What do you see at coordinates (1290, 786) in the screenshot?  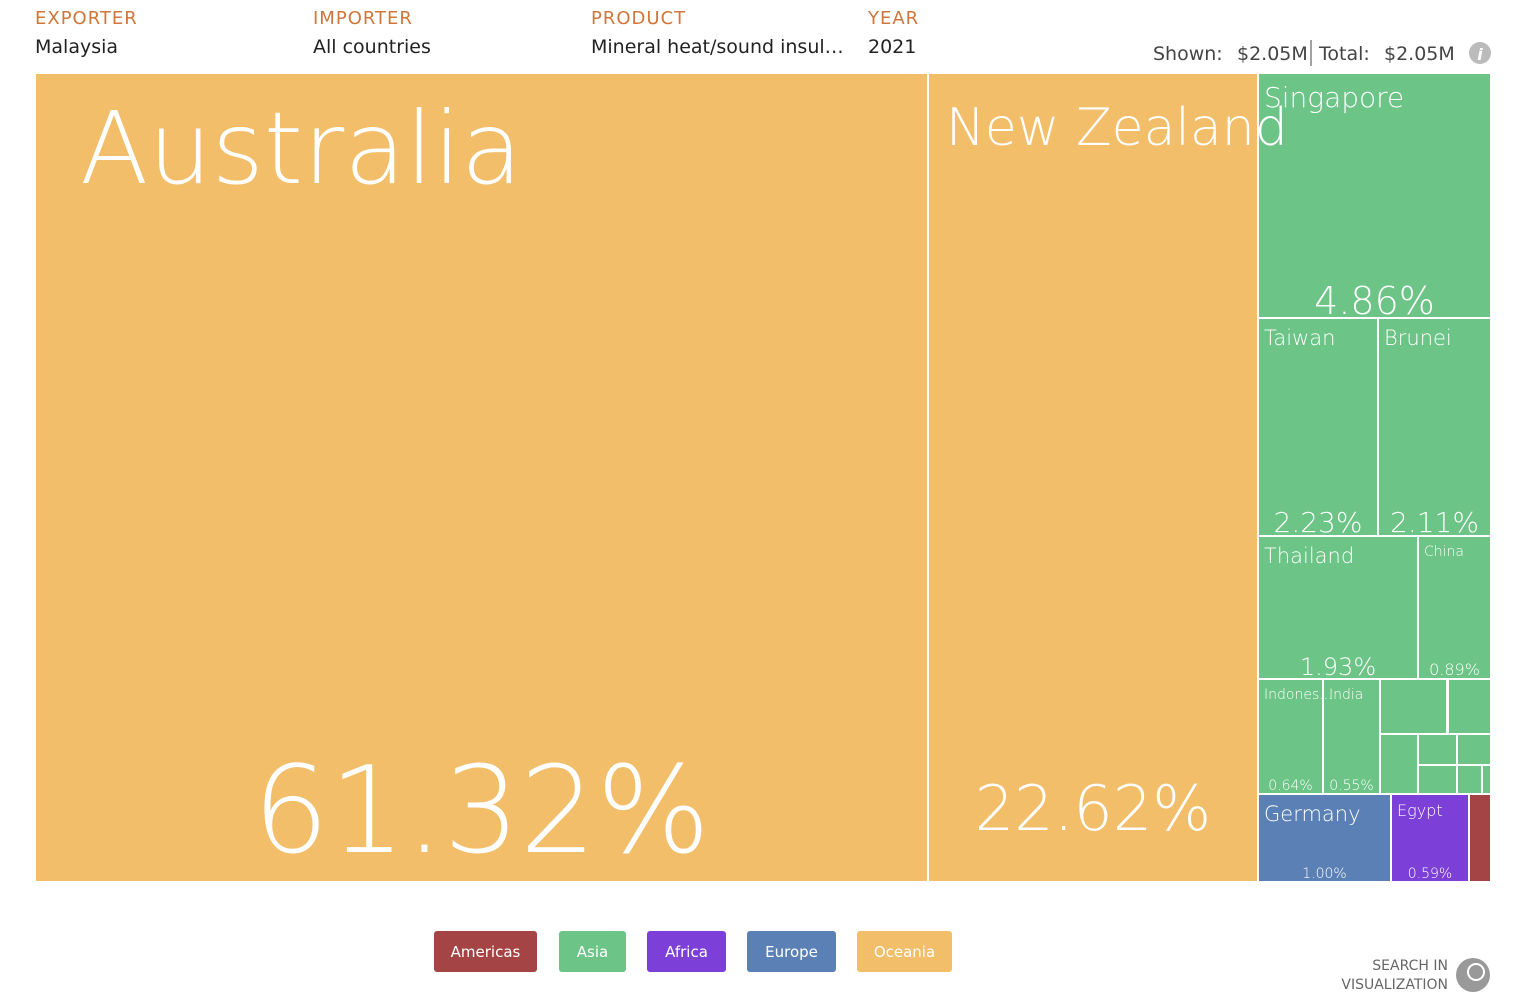 I see `tile-value: 0.64%` at bounding box center [1290, 786].